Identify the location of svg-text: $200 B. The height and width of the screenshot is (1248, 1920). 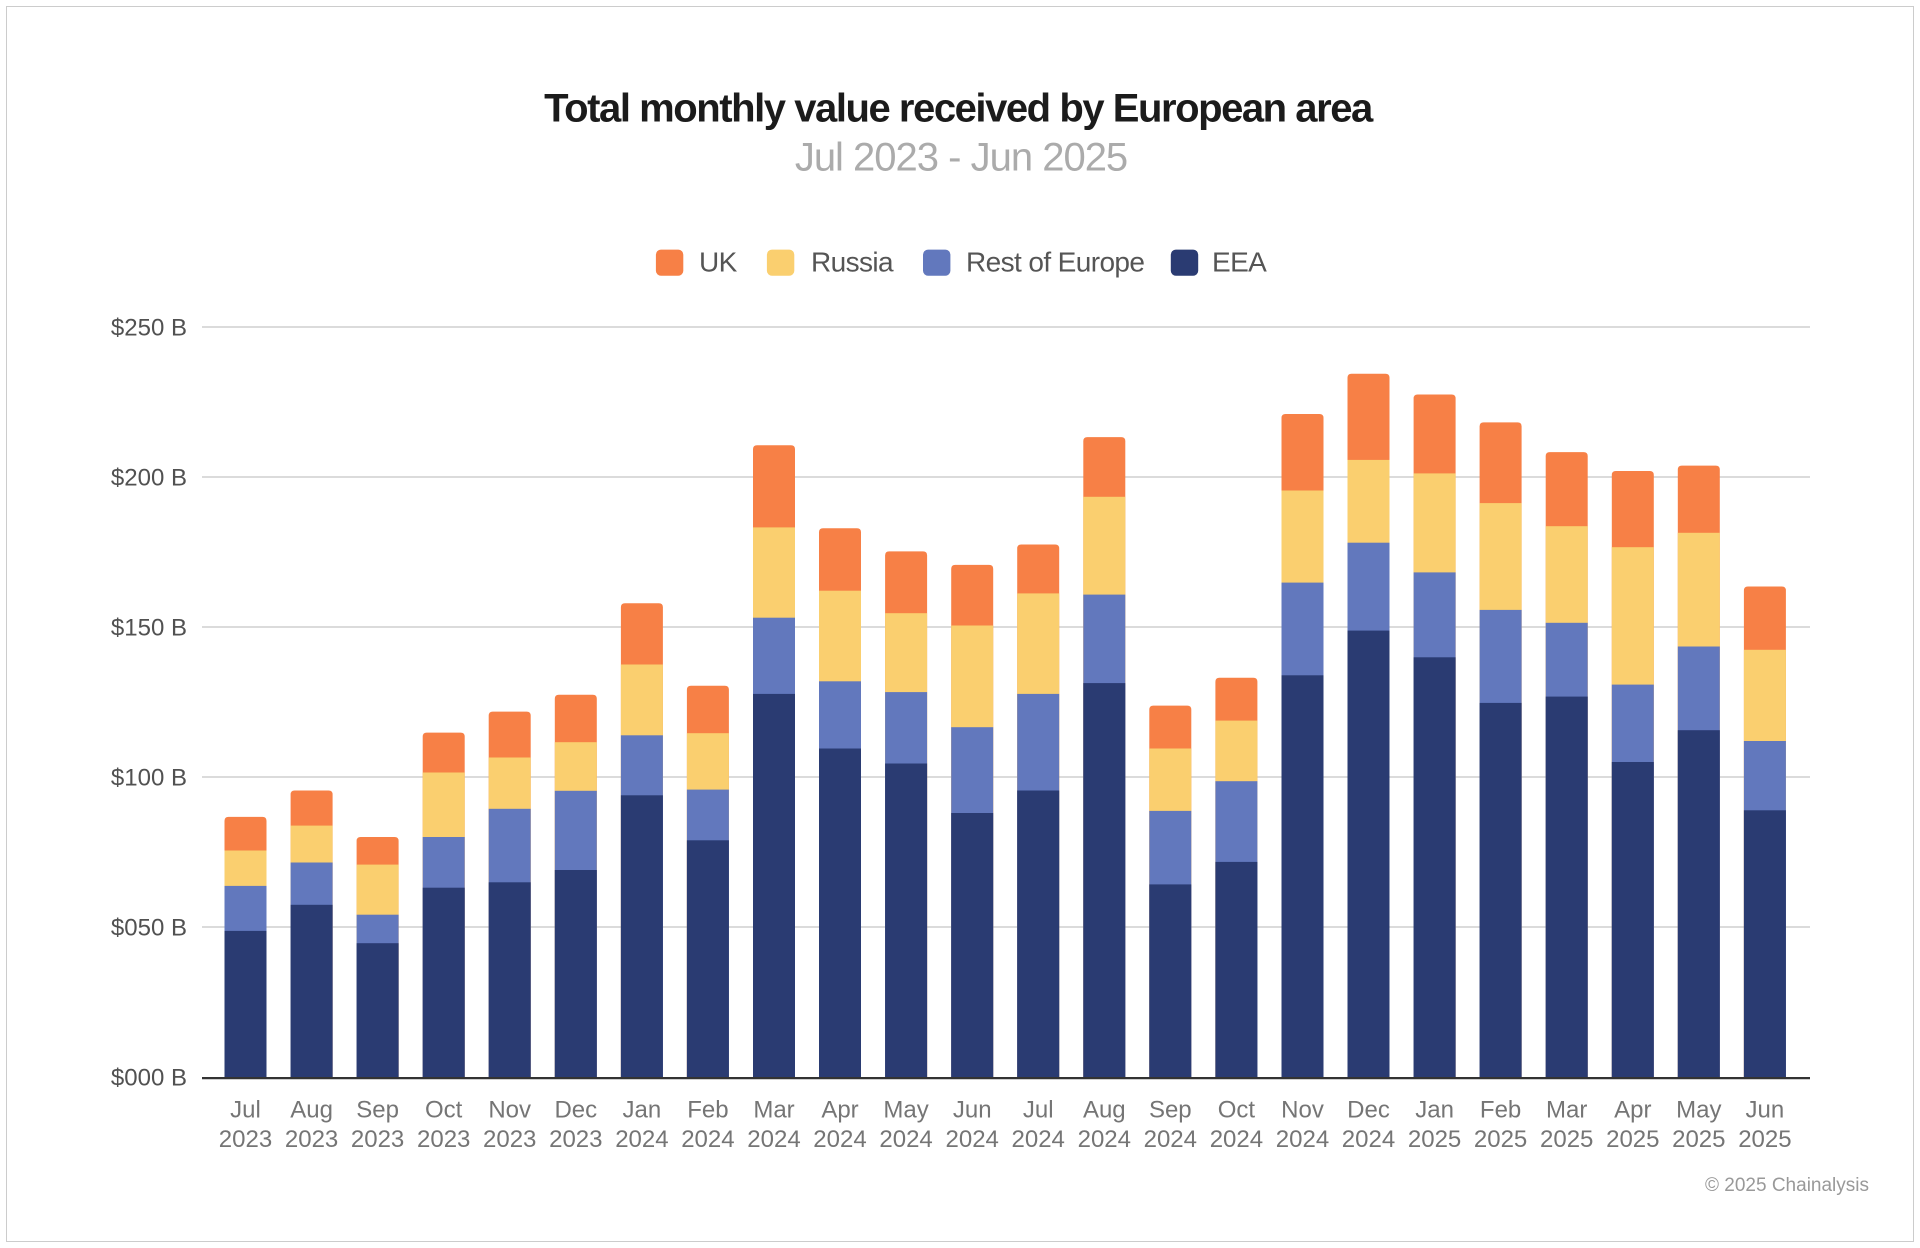
(149, 478).